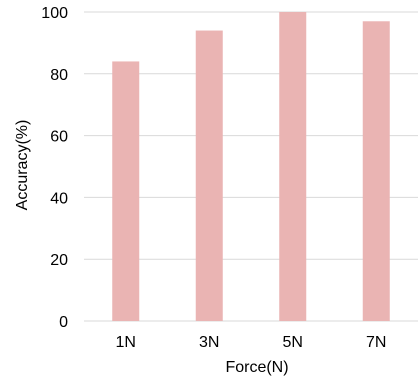  I want to click on x-axis-title: Force(N), so click(256, 367).